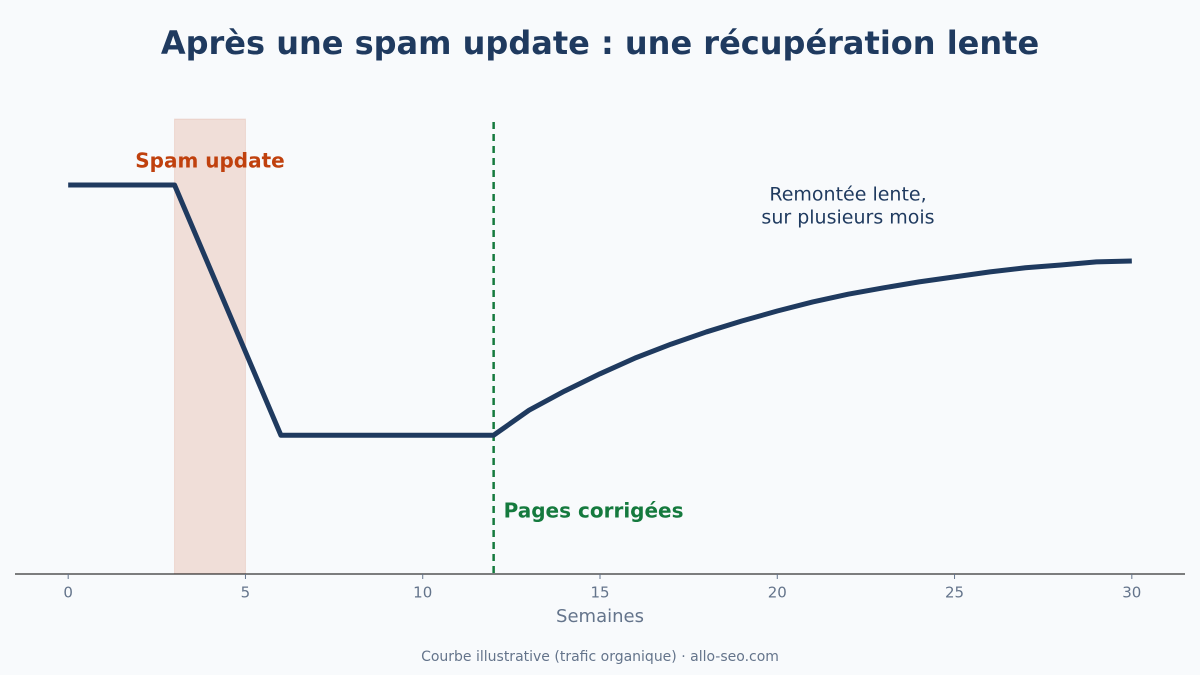  I want to click on x-tick-label: 5, so click(246, 593).